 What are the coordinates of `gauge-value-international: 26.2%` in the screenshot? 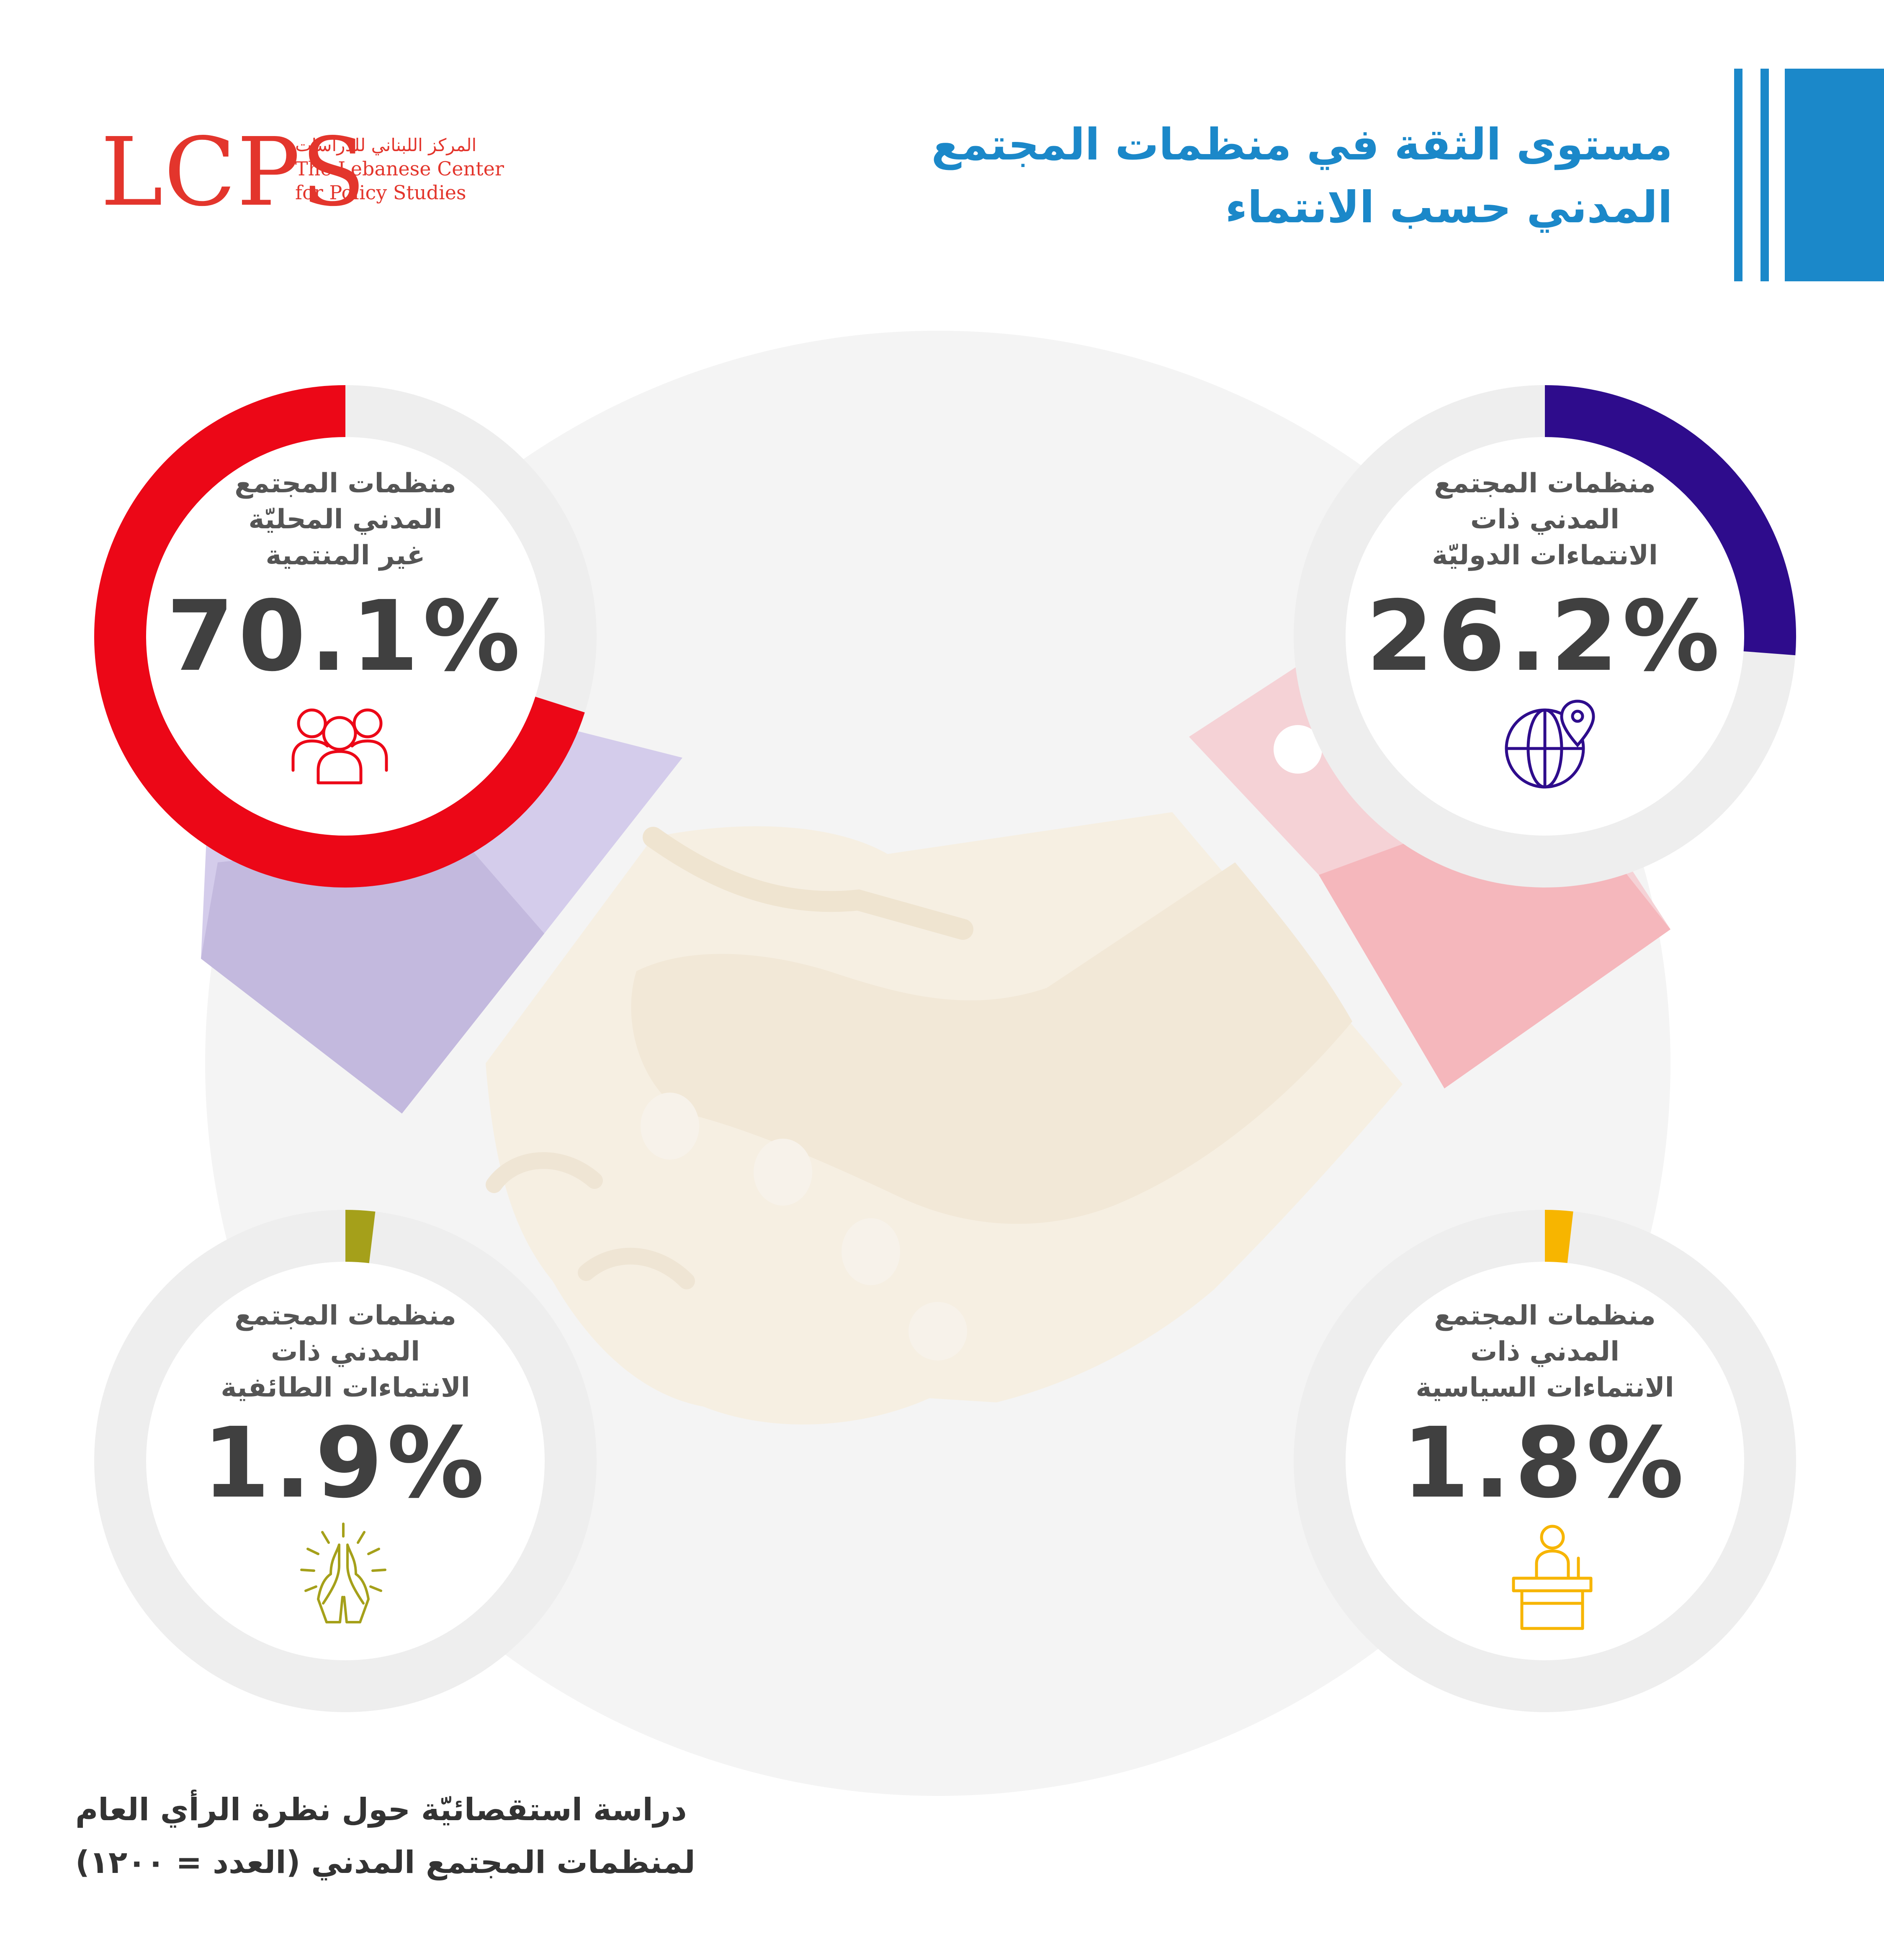 It's located at (1545, 636).